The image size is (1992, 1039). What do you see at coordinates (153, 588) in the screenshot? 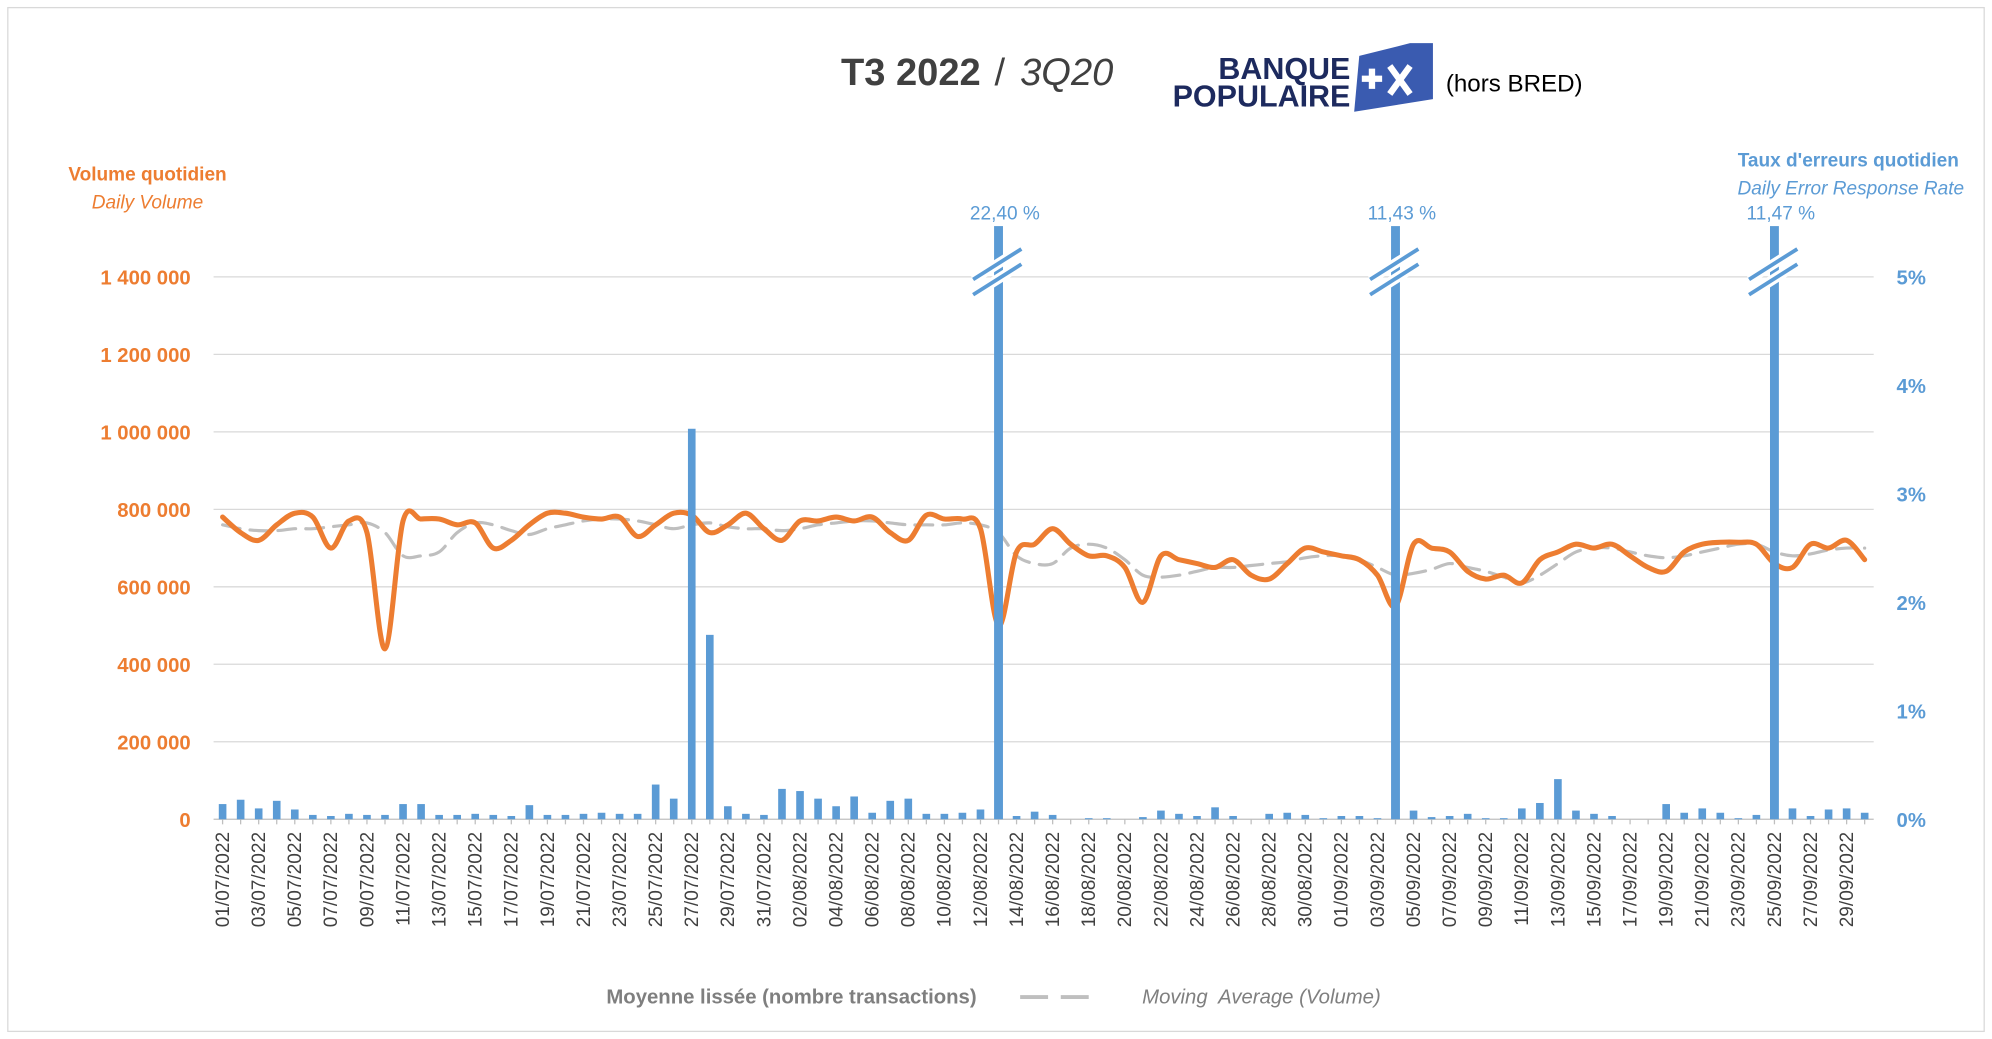
I see `y-tick-label: 600 000` at bounding box center [153, 588].